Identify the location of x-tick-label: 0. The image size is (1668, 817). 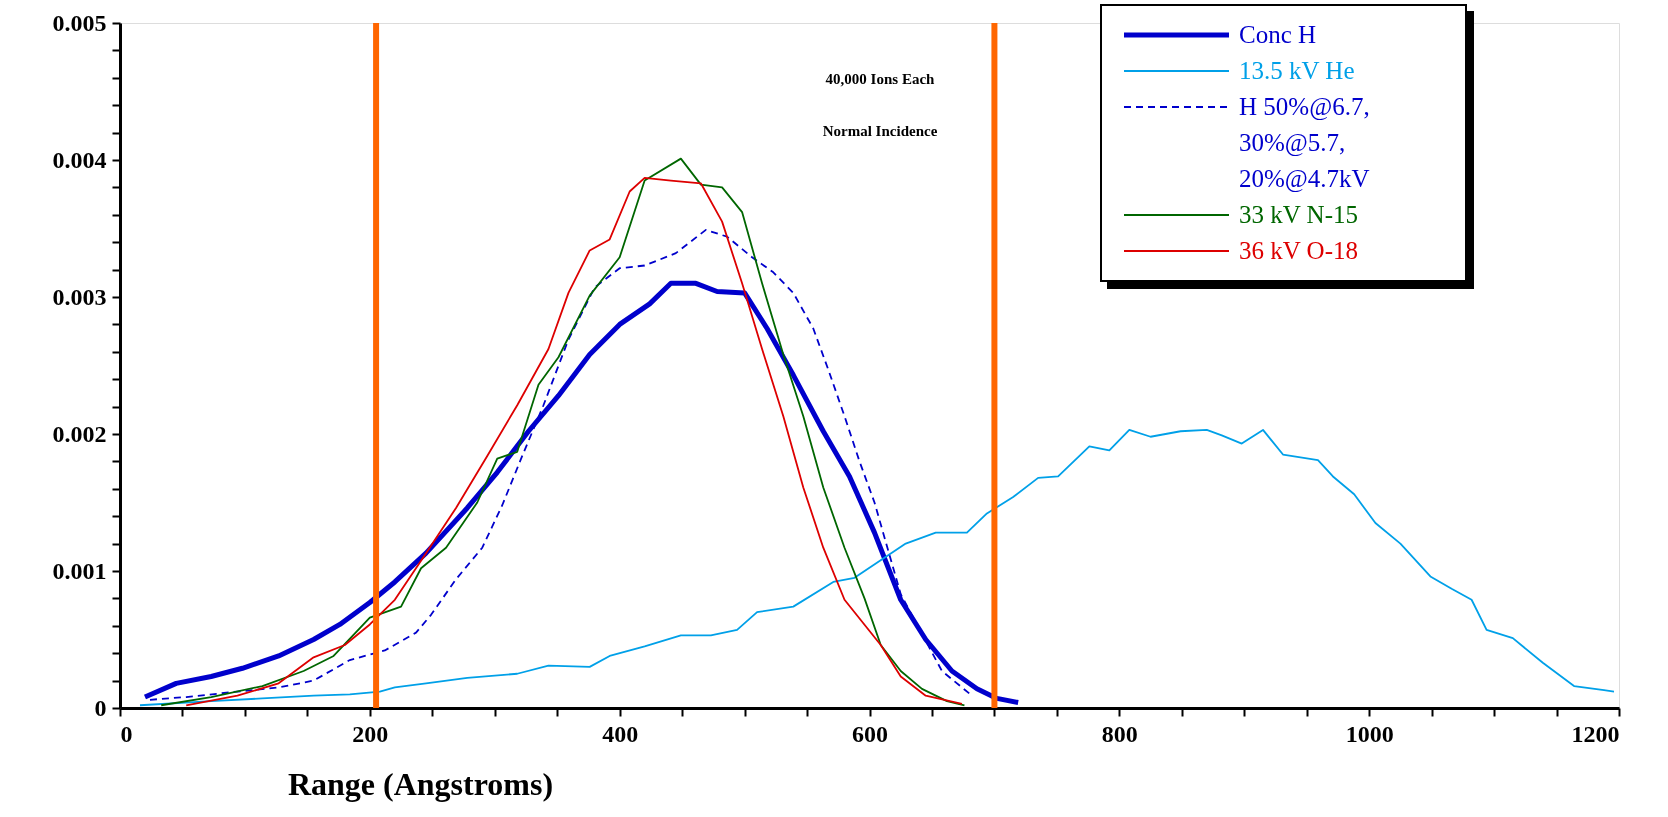
(126, 733).